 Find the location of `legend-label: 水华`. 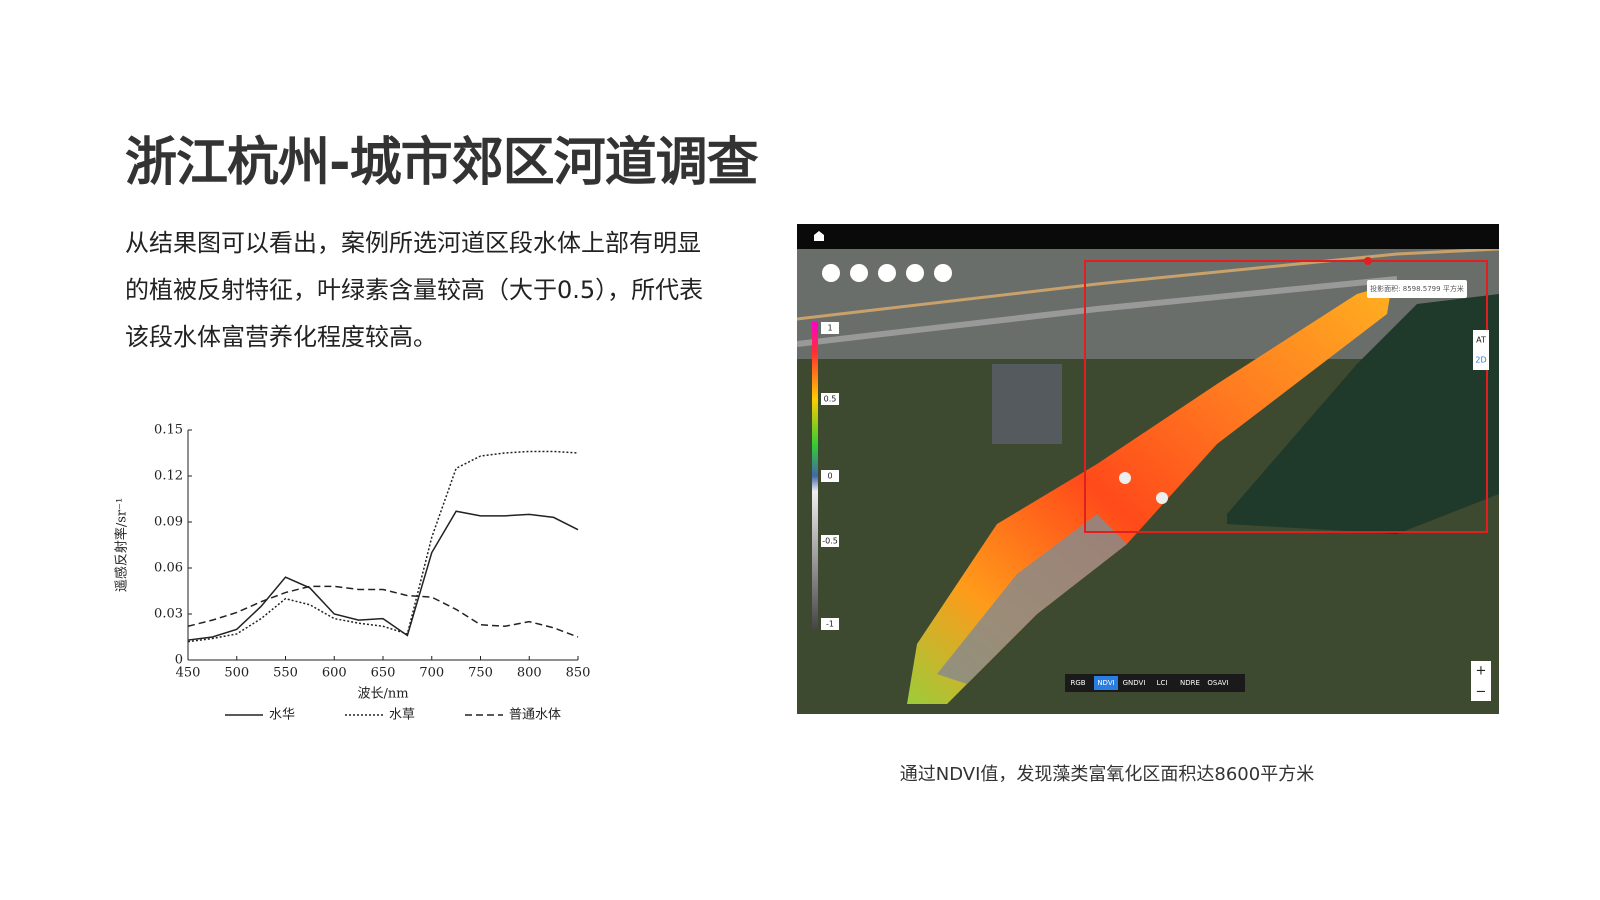

legend-label: 水华 is located at coordinates (282, 715).